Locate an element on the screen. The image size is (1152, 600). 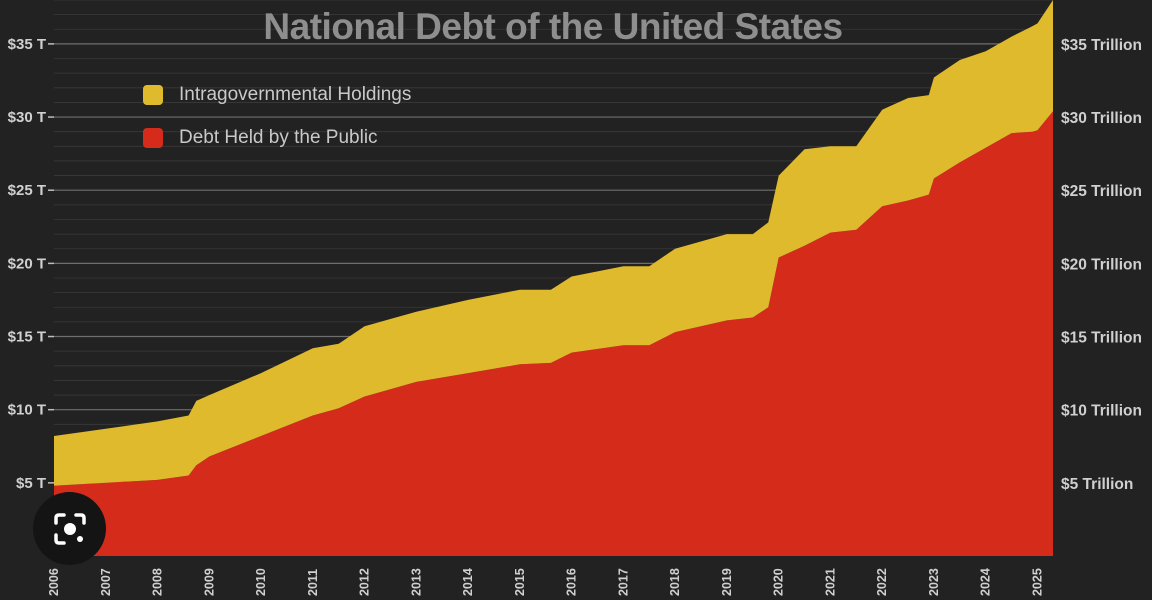
y-tick-label-right: $35 Trillion is located at coordinates (1101, 45).